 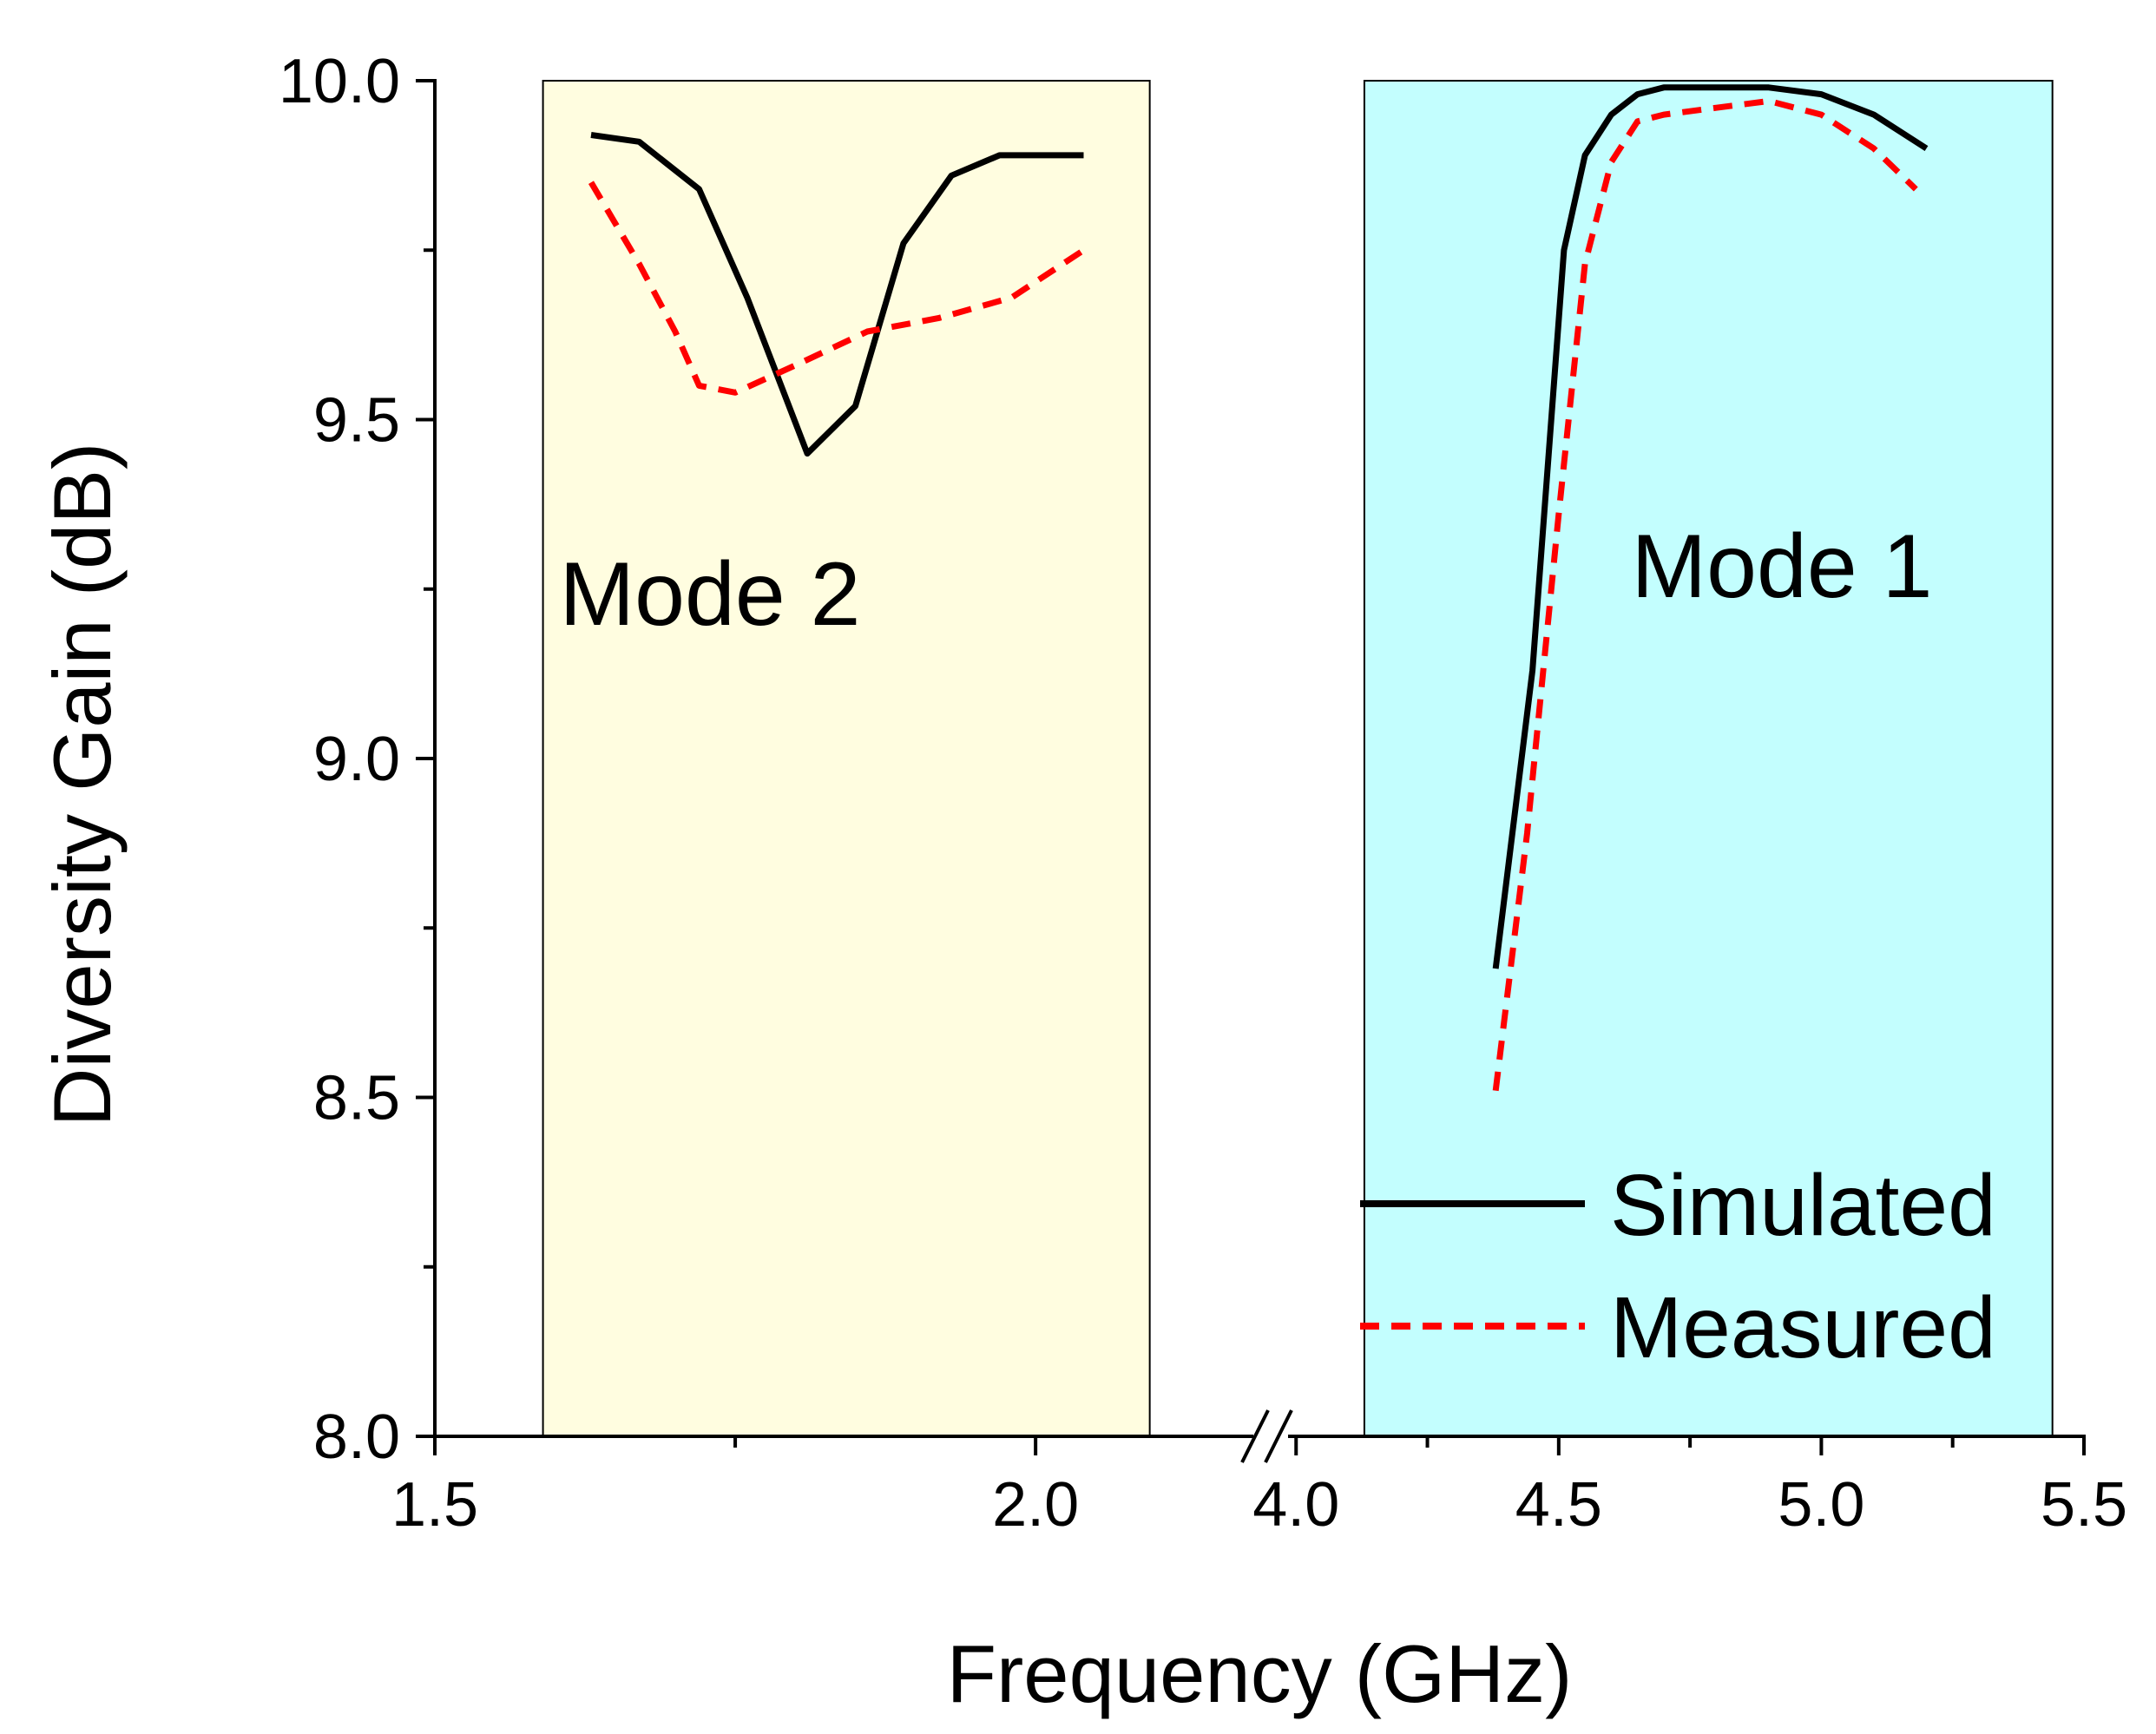 I want to click on x-tick-label: 2.0, so click(x=1035, y=1505).